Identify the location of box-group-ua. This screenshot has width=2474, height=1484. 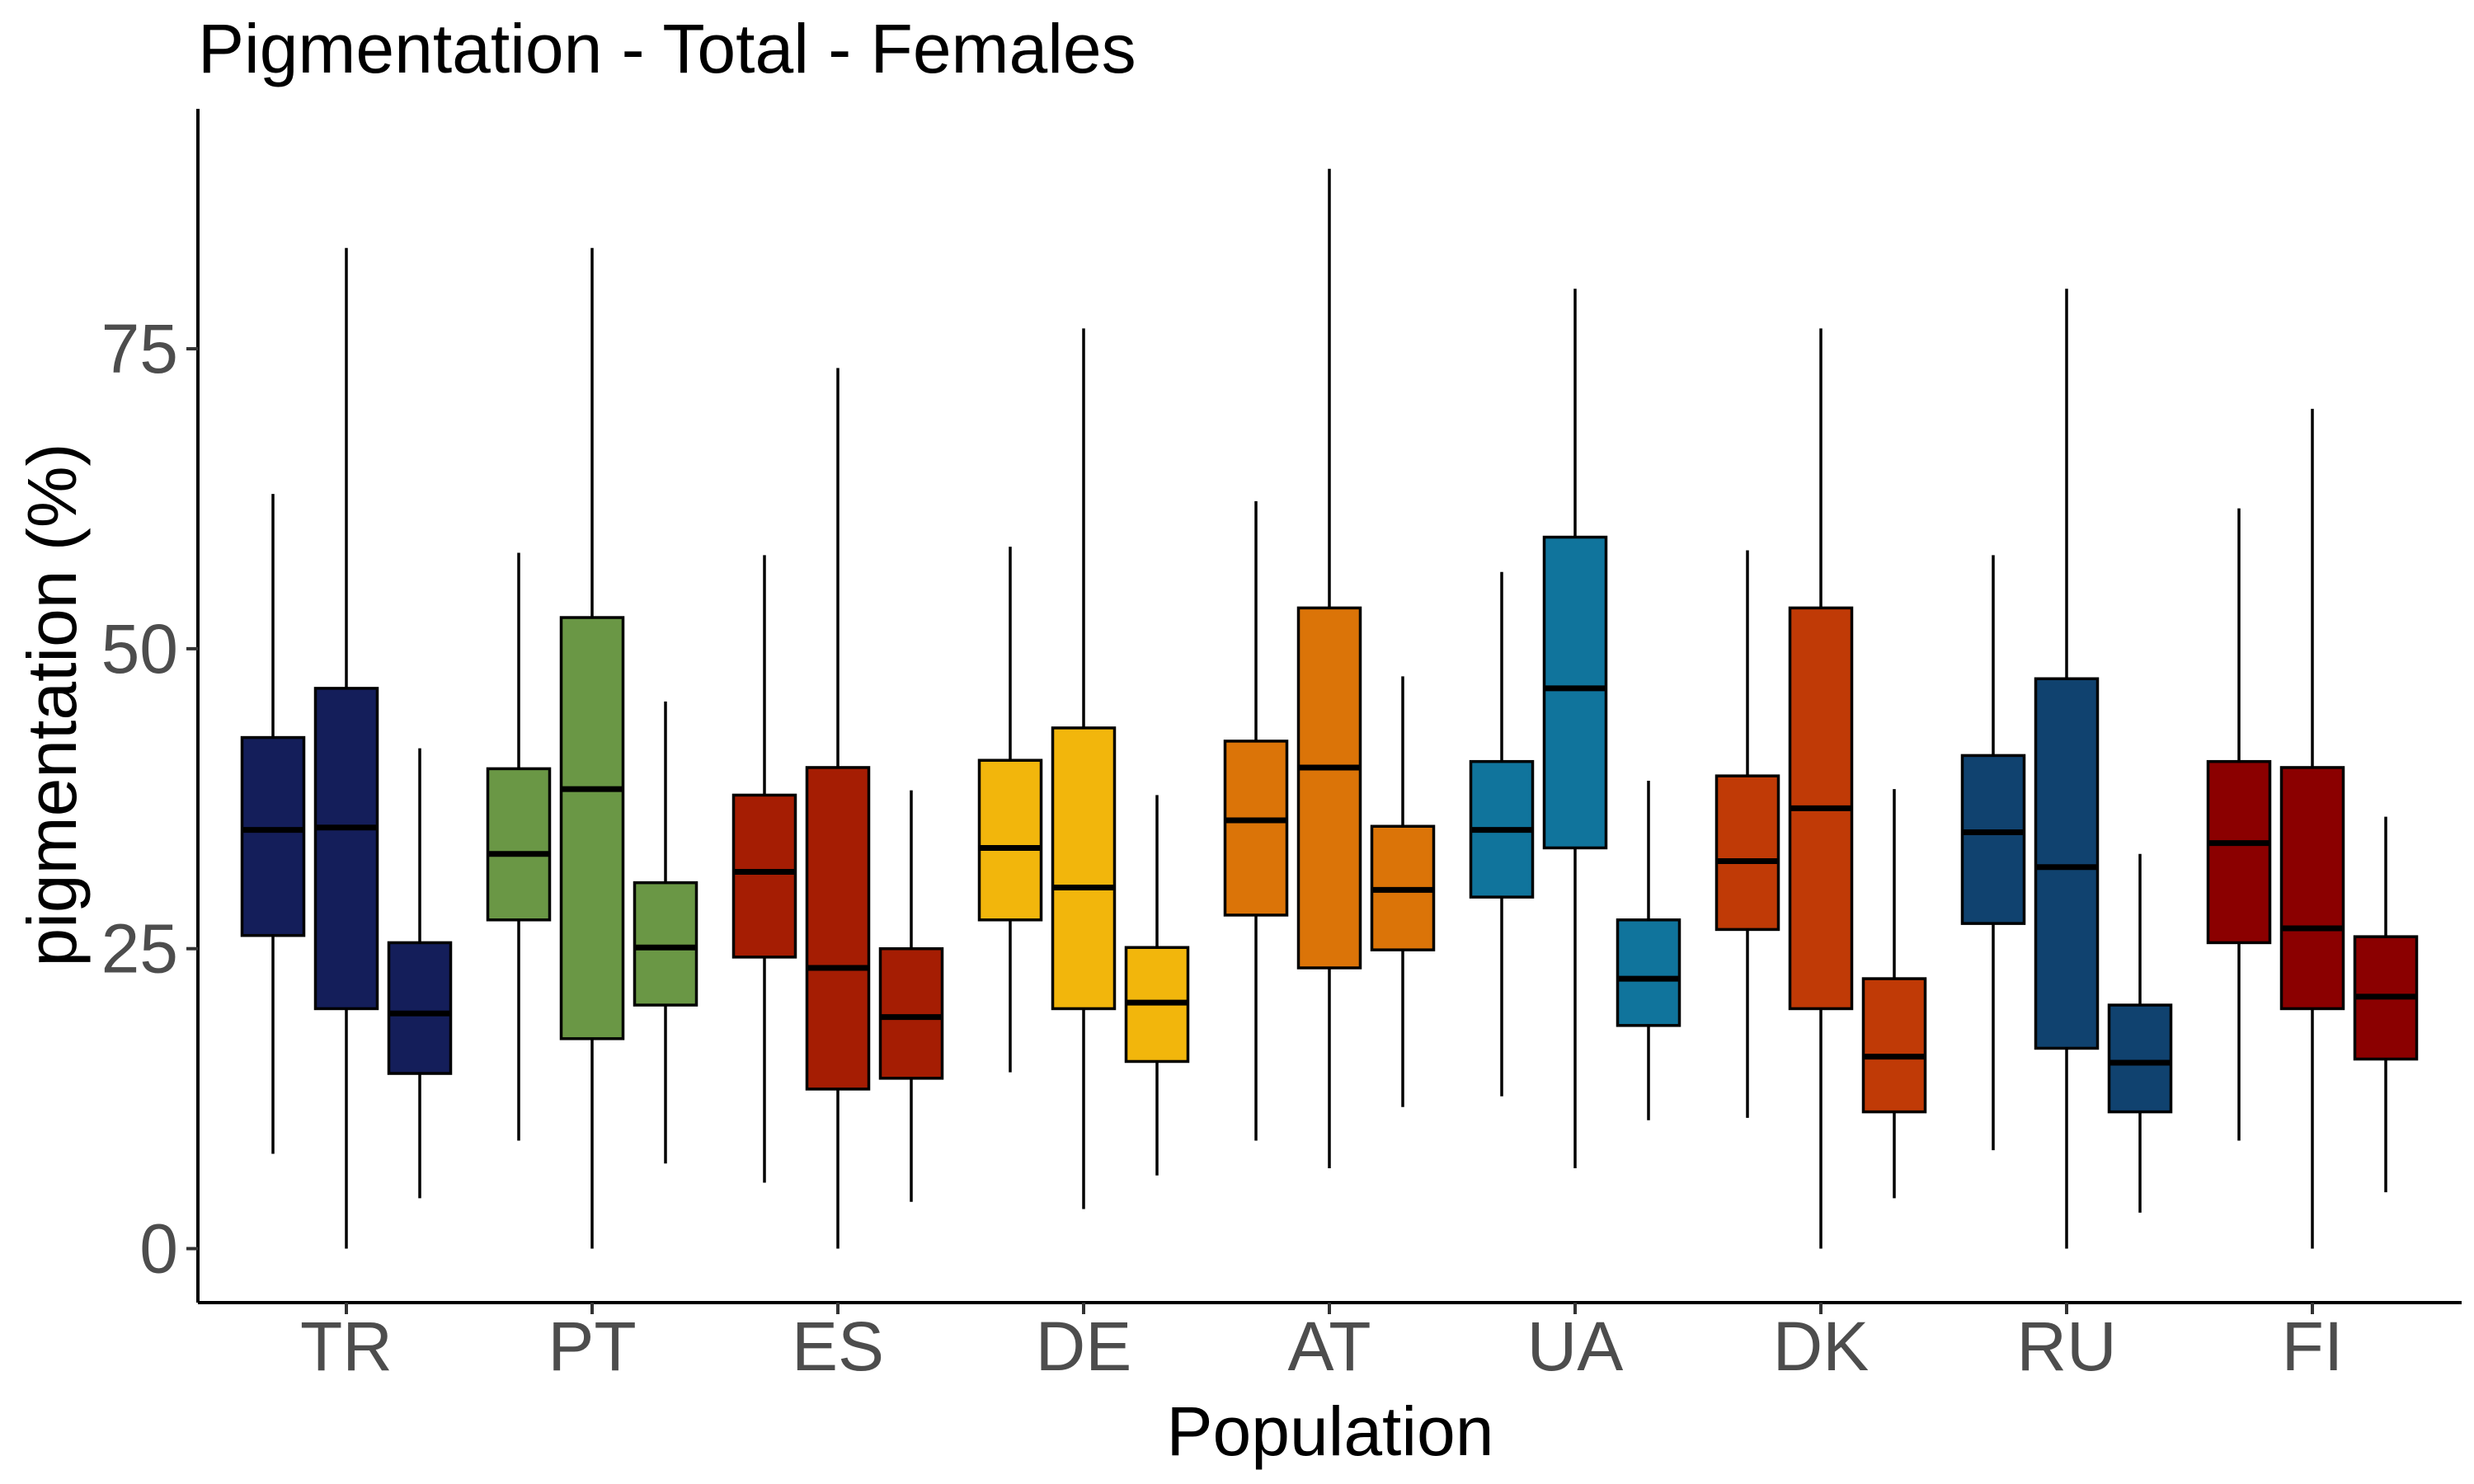
(1575, 729).